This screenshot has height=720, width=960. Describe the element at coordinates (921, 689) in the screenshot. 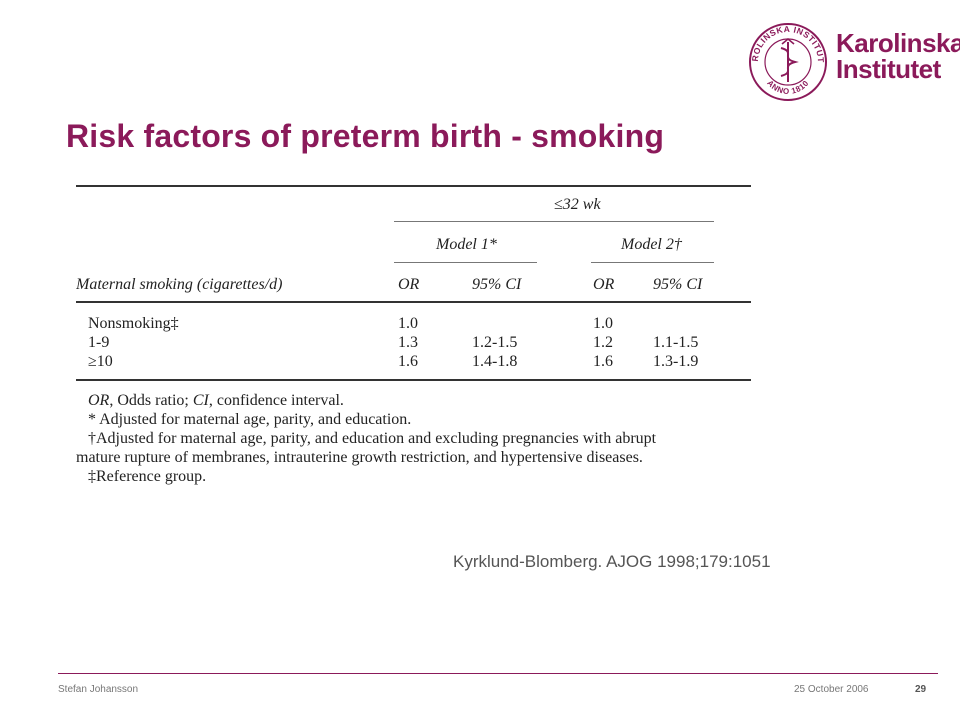

I see `page-number: 29` at that location.